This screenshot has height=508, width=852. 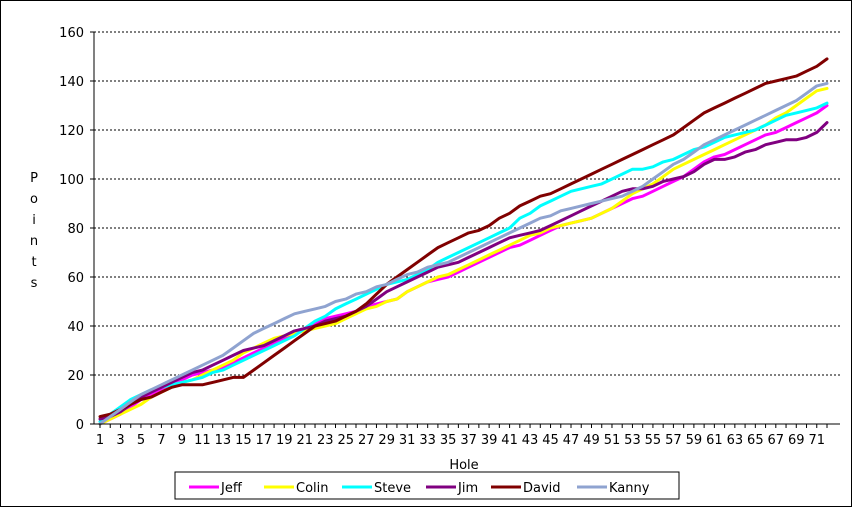 I want to click on x-tick-label: 21, so click(x=305, y=440).